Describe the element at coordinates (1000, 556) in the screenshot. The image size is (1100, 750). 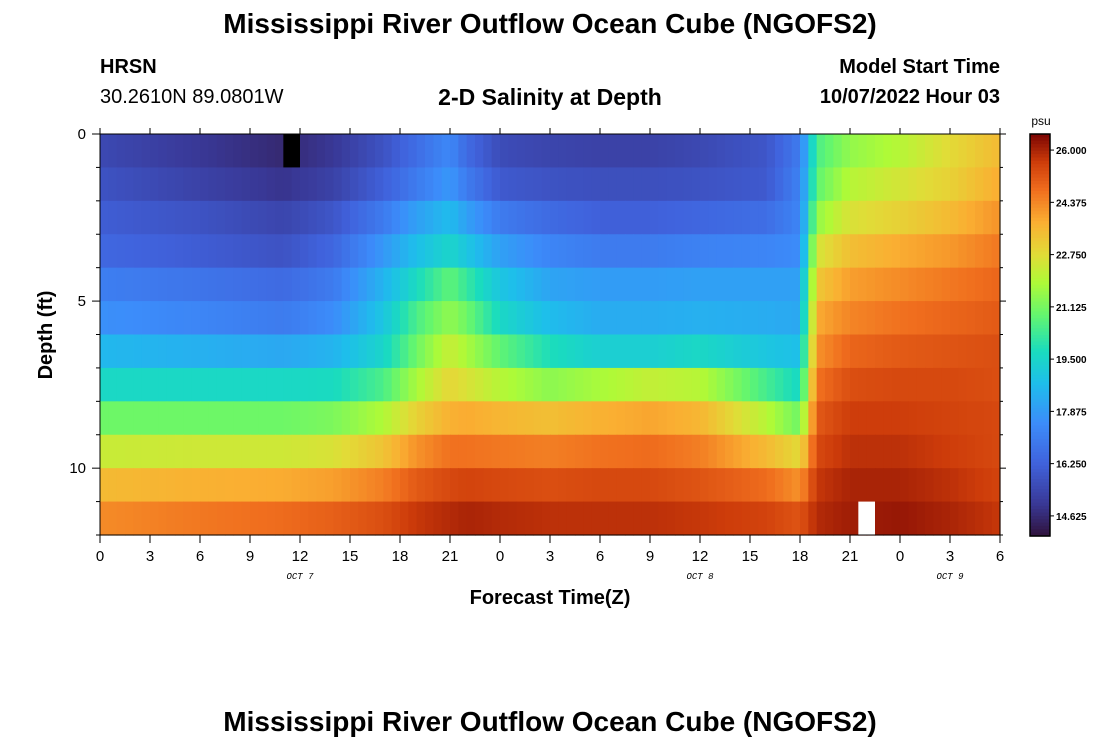
I see `x-tick-label: 6` at that location.